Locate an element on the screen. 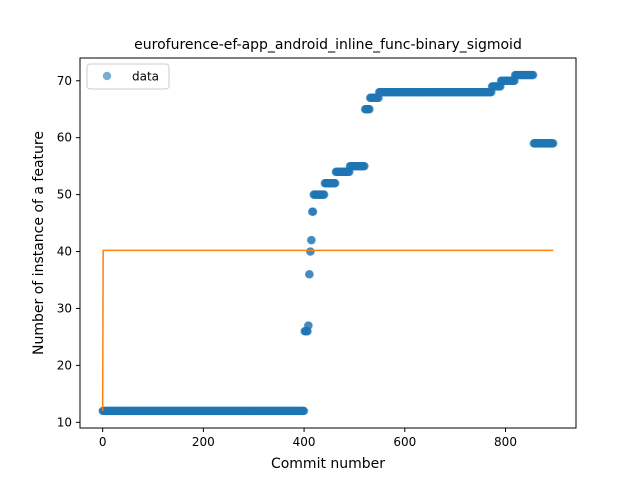 The height and width of the screenshot is (484, 640). y-tick-label: 60 is located at coordinates (64, 138).